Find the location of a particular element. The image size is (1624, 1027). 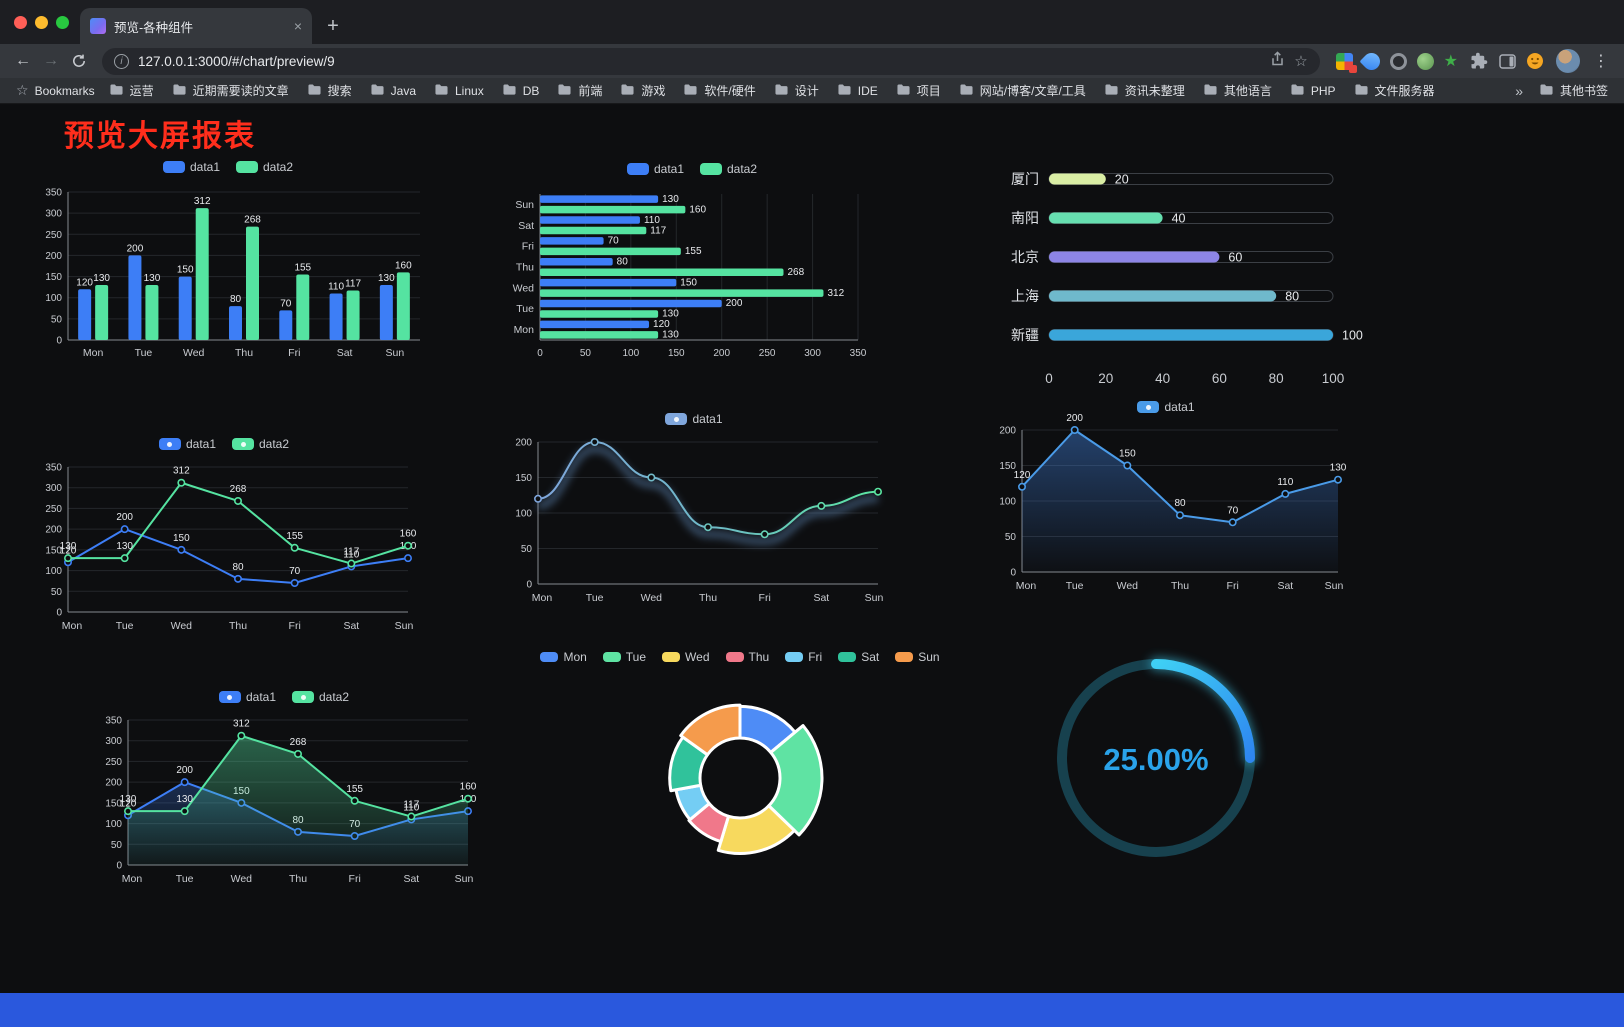

browser-tab: 预览-各种组件 × is located at coordinates (196, 26).